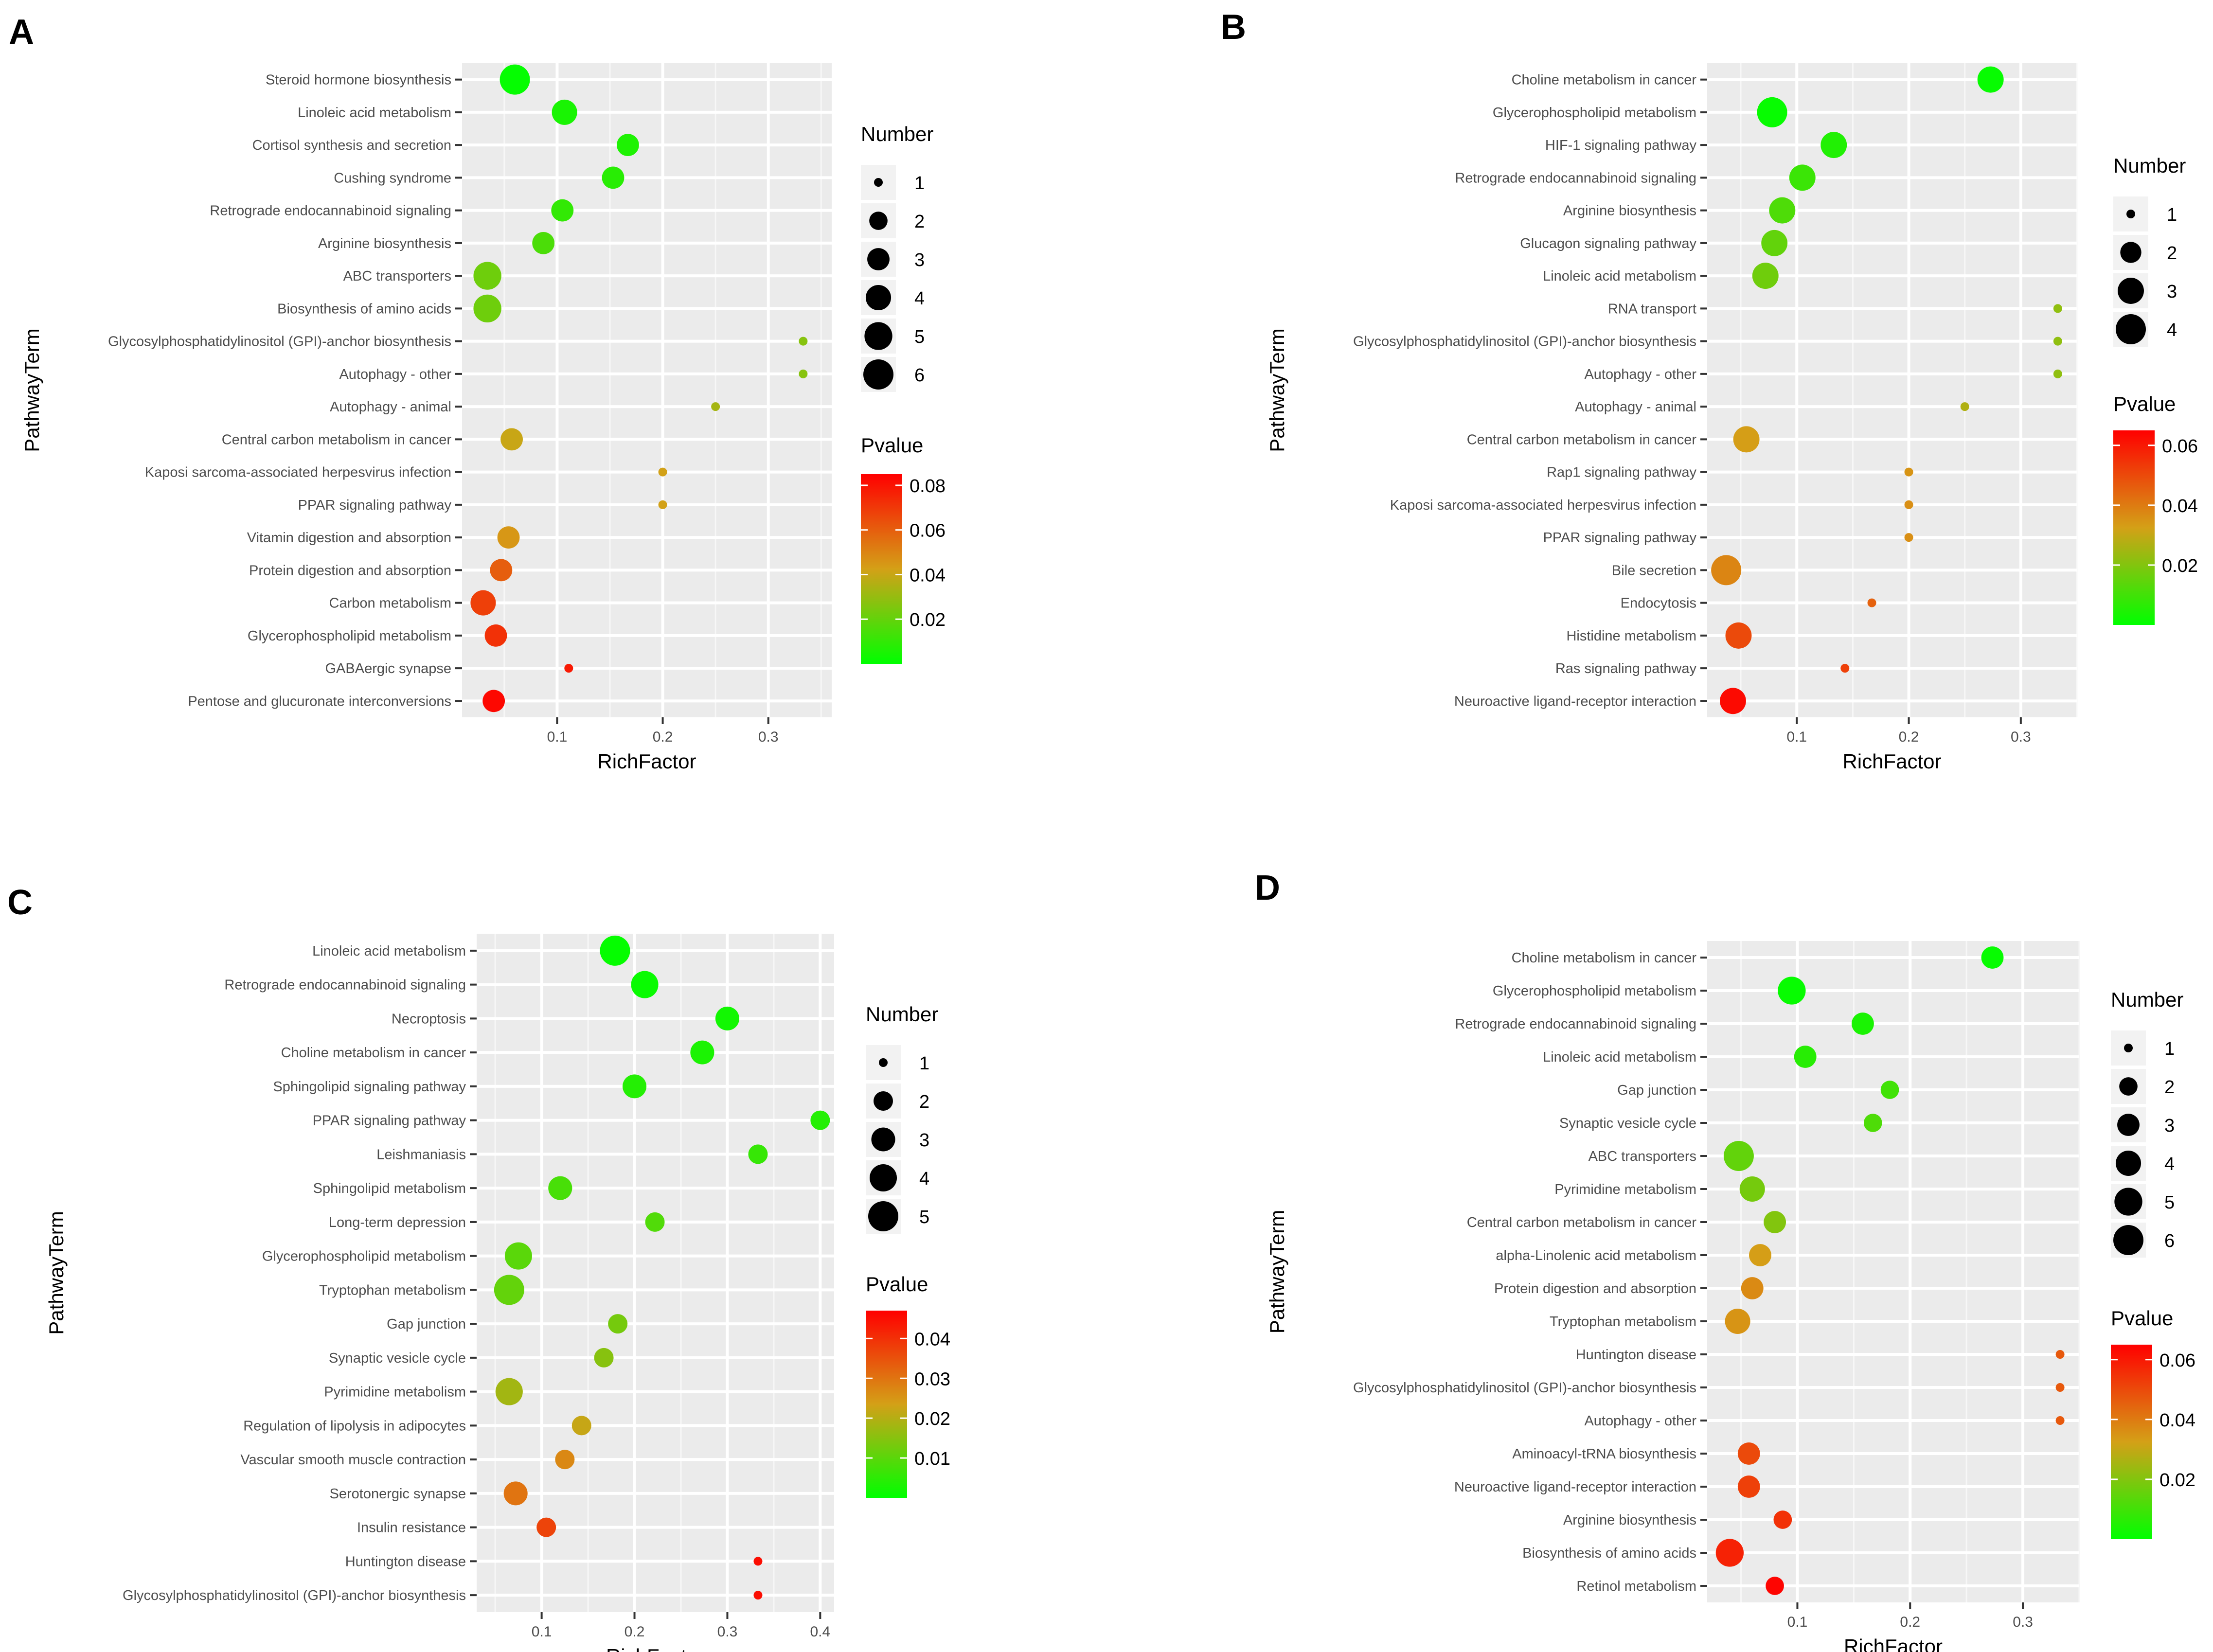 This screenshot has height=1652, width=2213. I want to click on panel-label: B, so click(1233, 27).